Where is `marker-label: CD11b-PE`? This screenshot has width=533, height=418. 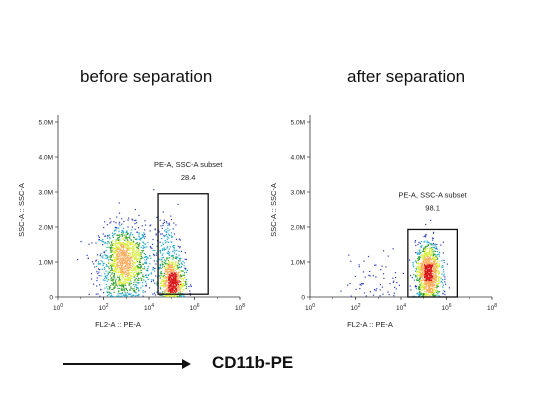 marker-label: CD11b-PE is located at coordinates (253, 362).